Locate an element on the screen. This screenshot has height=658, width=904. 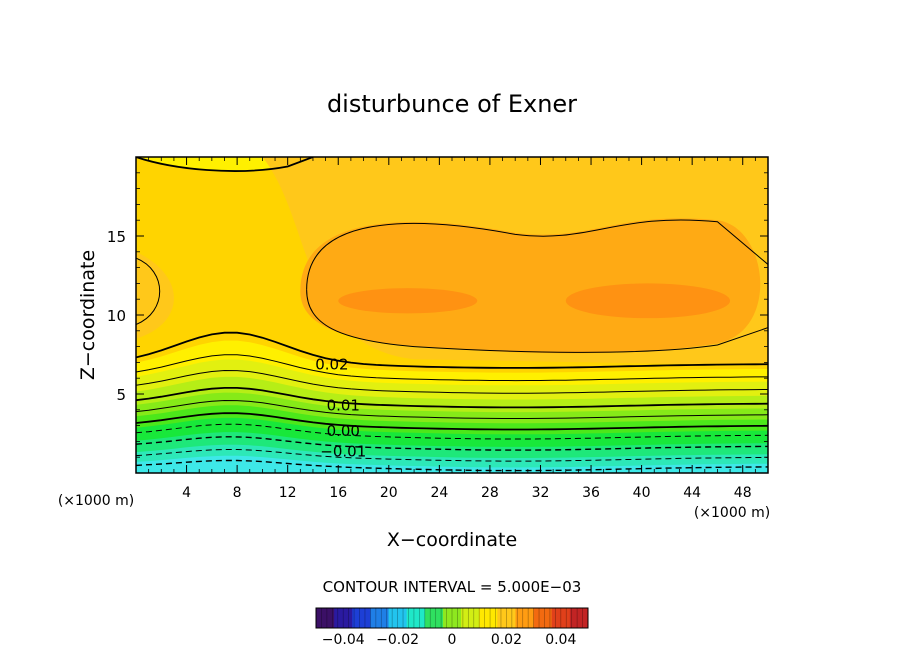
colorbar-frame is located at coordinates (452, 618).